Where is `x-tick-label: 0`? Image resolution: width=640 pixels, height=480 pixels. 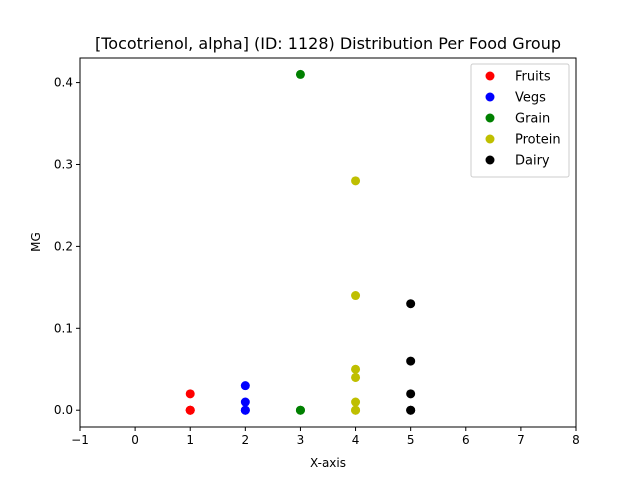 x-tick-label: 0 is located at coordinates (135, 440).